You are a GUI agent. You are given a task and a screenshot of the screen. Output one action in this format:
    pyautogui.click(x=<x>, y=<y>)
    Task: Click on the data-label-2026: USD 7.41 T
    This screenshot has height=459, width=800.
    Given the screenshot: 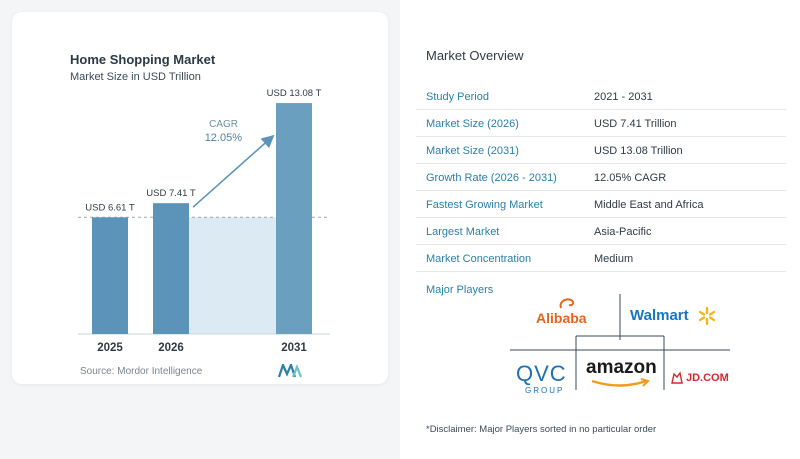 What is the action you would take?
    pyautogui.click(x=171, y=193)
    